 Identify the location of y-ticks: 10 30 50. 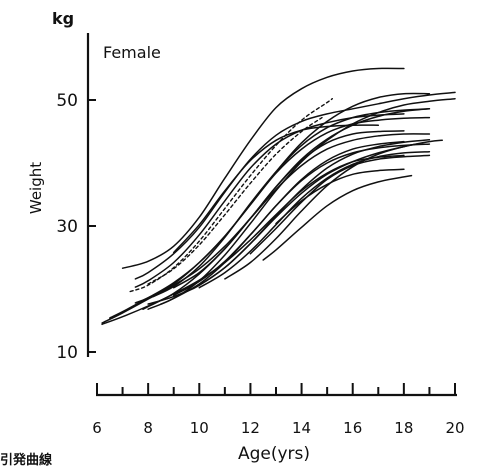
(76, 227).